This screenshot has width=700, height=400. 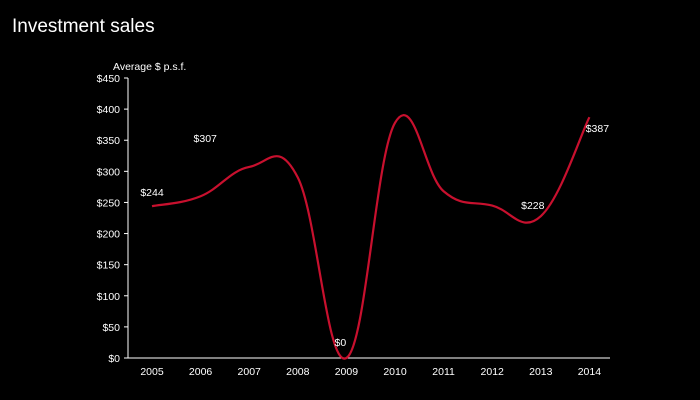 I want to click on y-tick-labels: $0 $50 $100 $150 $200 $250 $300 $350 $400 $450, so click(x=112, y=219).